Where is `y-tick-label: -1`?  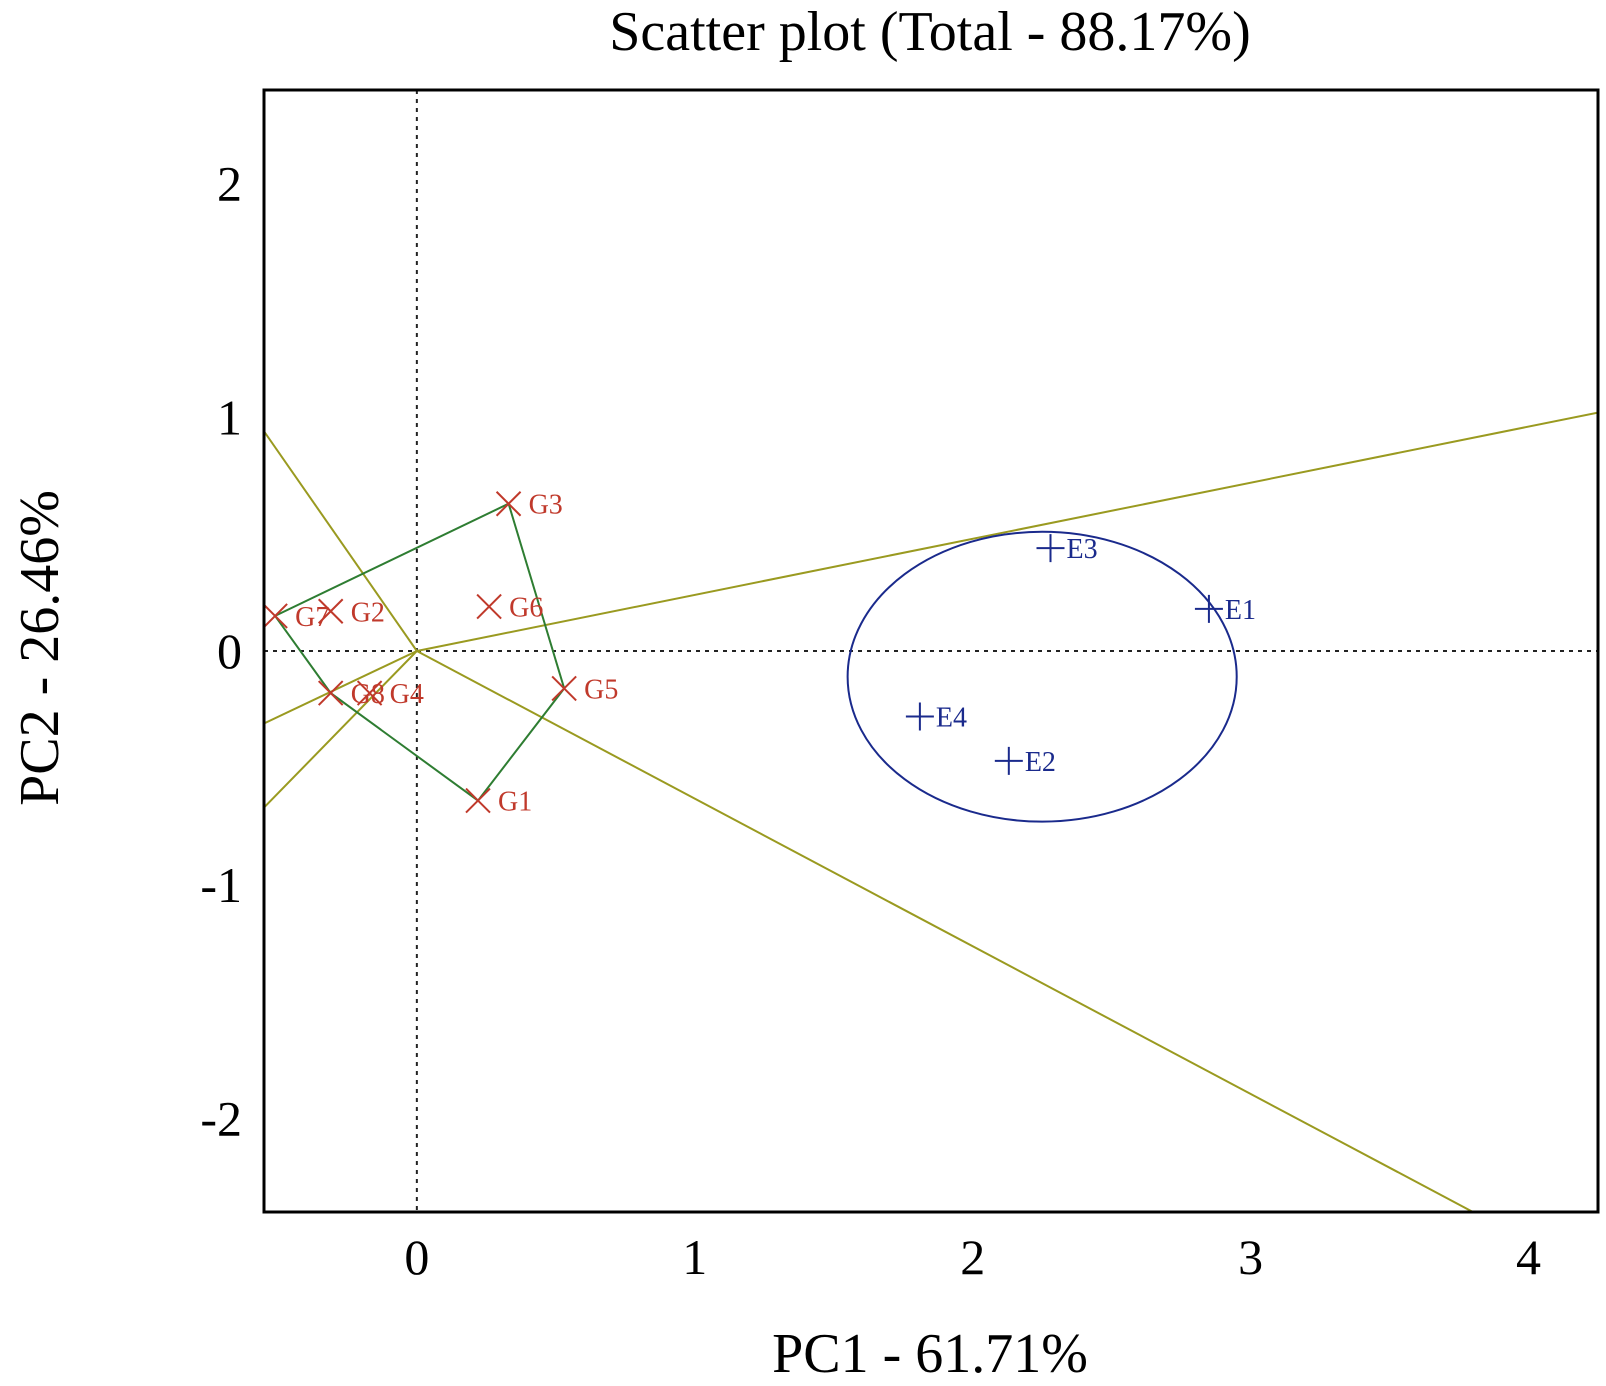 y-tick-label: -1 is located at coordinates (221, 885).